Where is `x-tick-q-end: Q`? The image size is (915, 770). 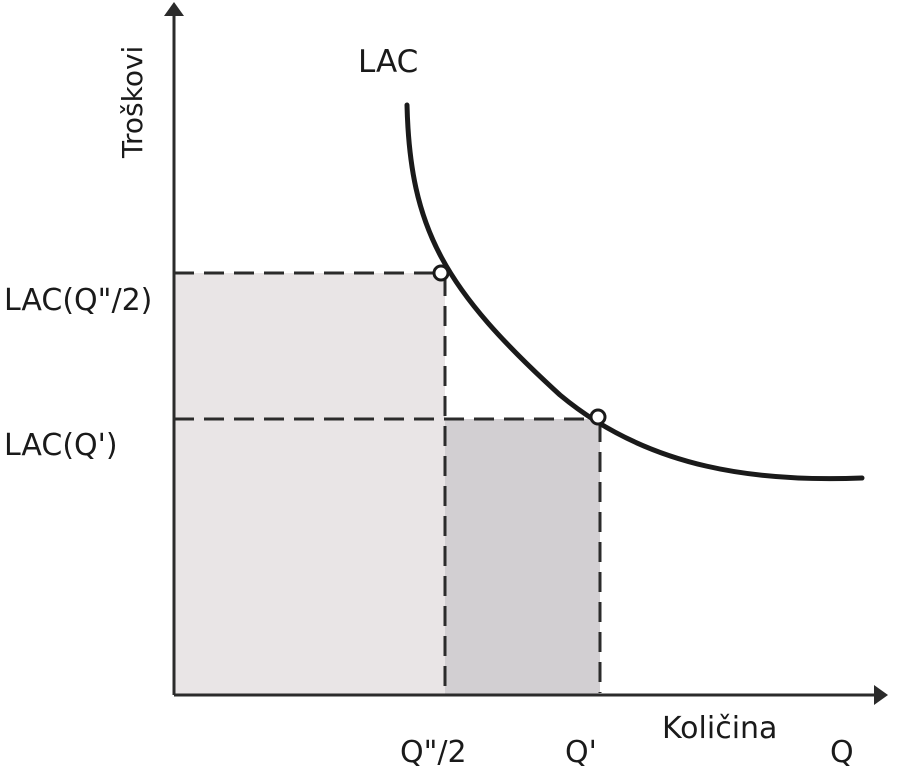 x-tick-q-end: Q is located at coordinates (842, 752).